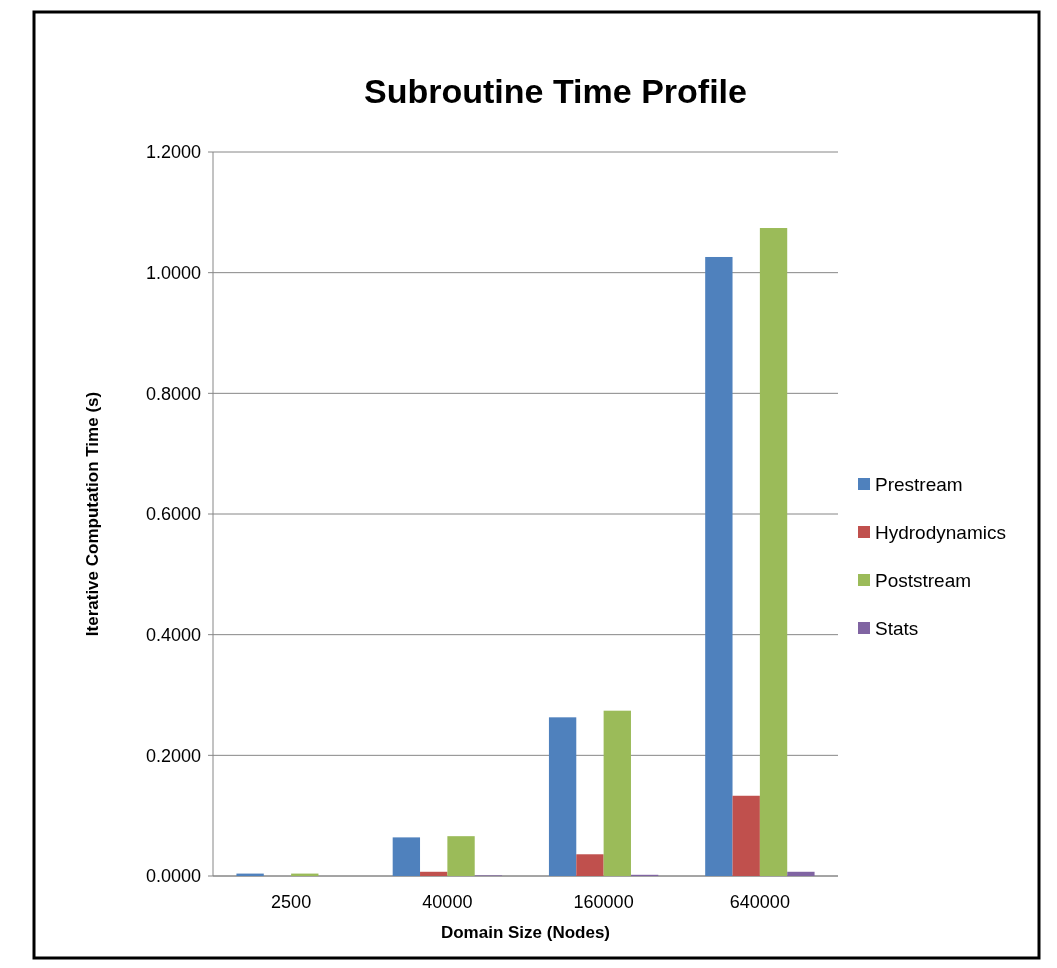 Image resolution: width=1057 pixels, height=968 pixels. Describe the element at coordinates (923, 580) in the screenshot. I see `legend-label: Poststream` at that location.